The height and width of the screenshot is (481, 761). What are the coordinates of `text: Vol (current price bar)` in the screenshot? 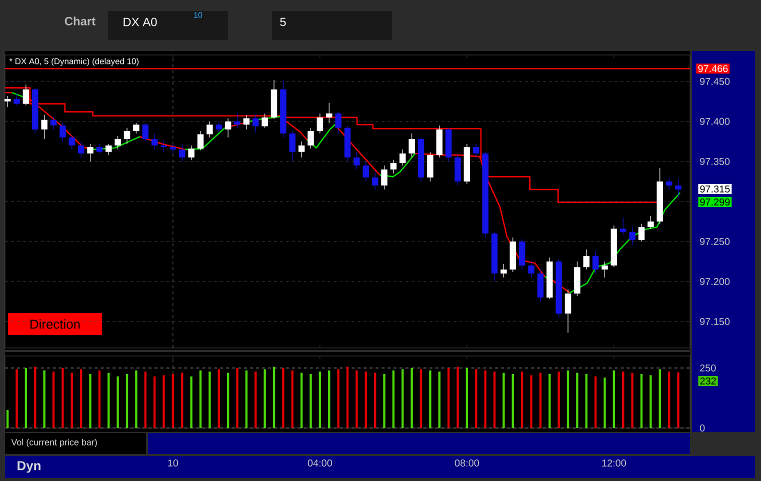 It's located at (54, 443).